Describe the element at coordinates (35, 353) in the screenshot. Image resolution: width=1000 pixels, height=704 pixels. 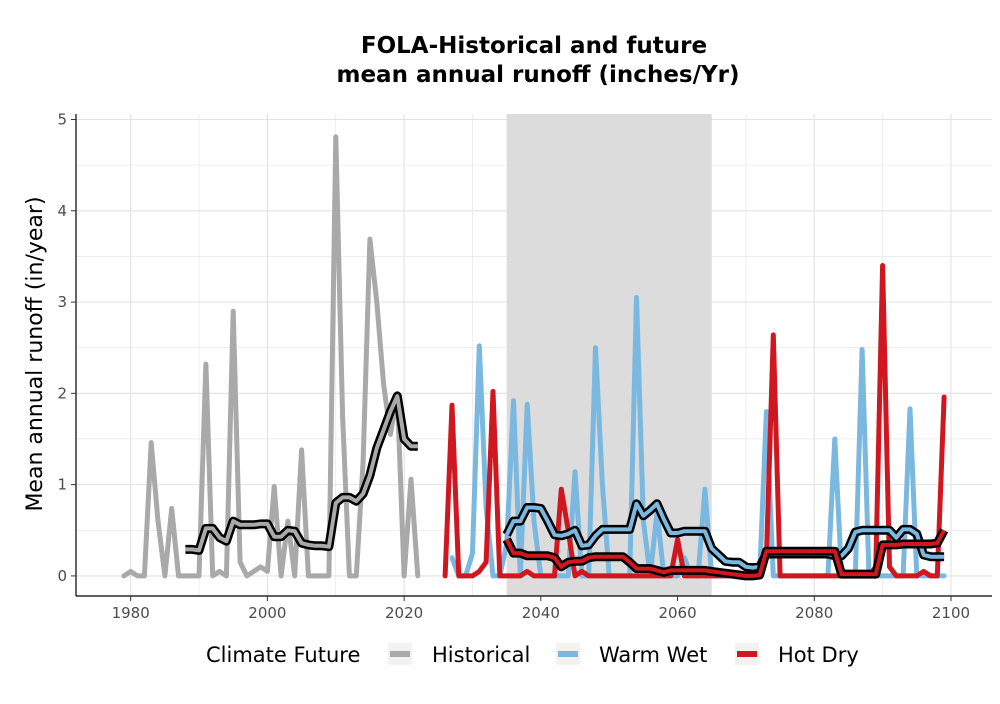
I see `y-axis-label: Mean annual runoff (in/year)` at that location.